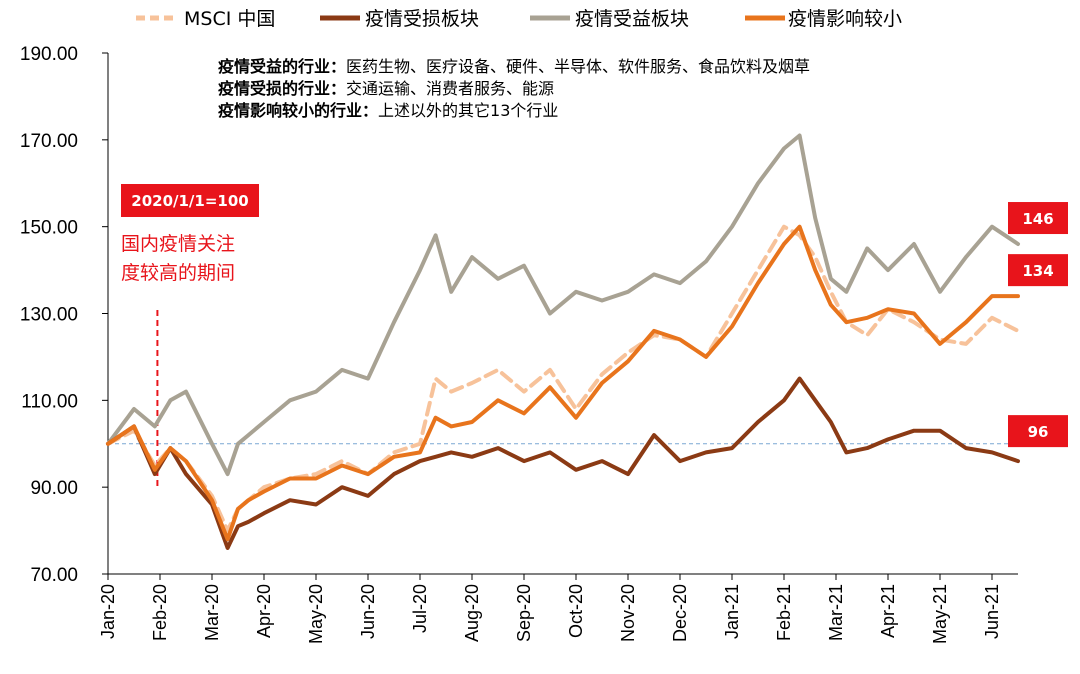 The image size is (1080, 674). What do you see at coordinates (282, 66) in the screenshot?
I see `note-benefit-label: 疫情受益的行业：` at bounding box center [282, 66].